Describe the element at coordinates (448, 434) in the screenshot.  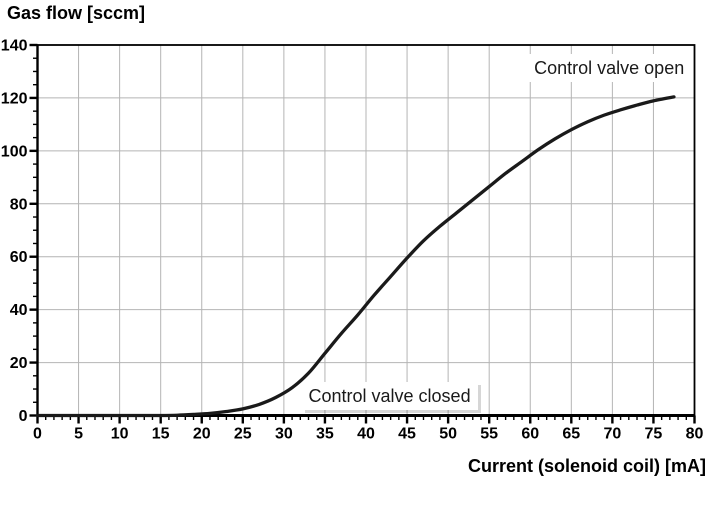
I see `x-tick-label: 50` at that location.